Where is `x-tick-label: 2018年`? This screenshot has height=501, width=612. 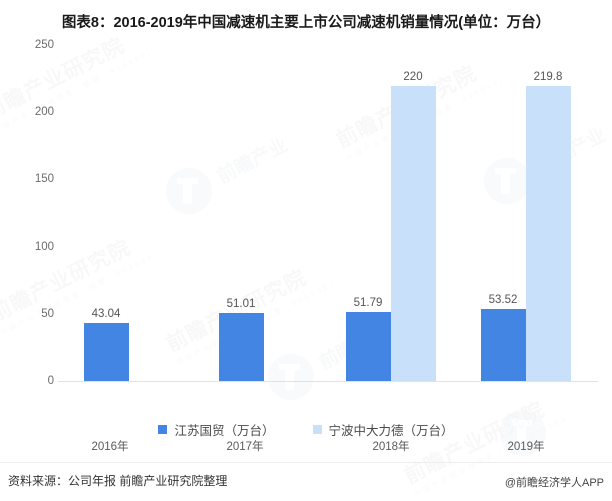 x-tick-label: 2018年 is located at coordinates (391, 447).